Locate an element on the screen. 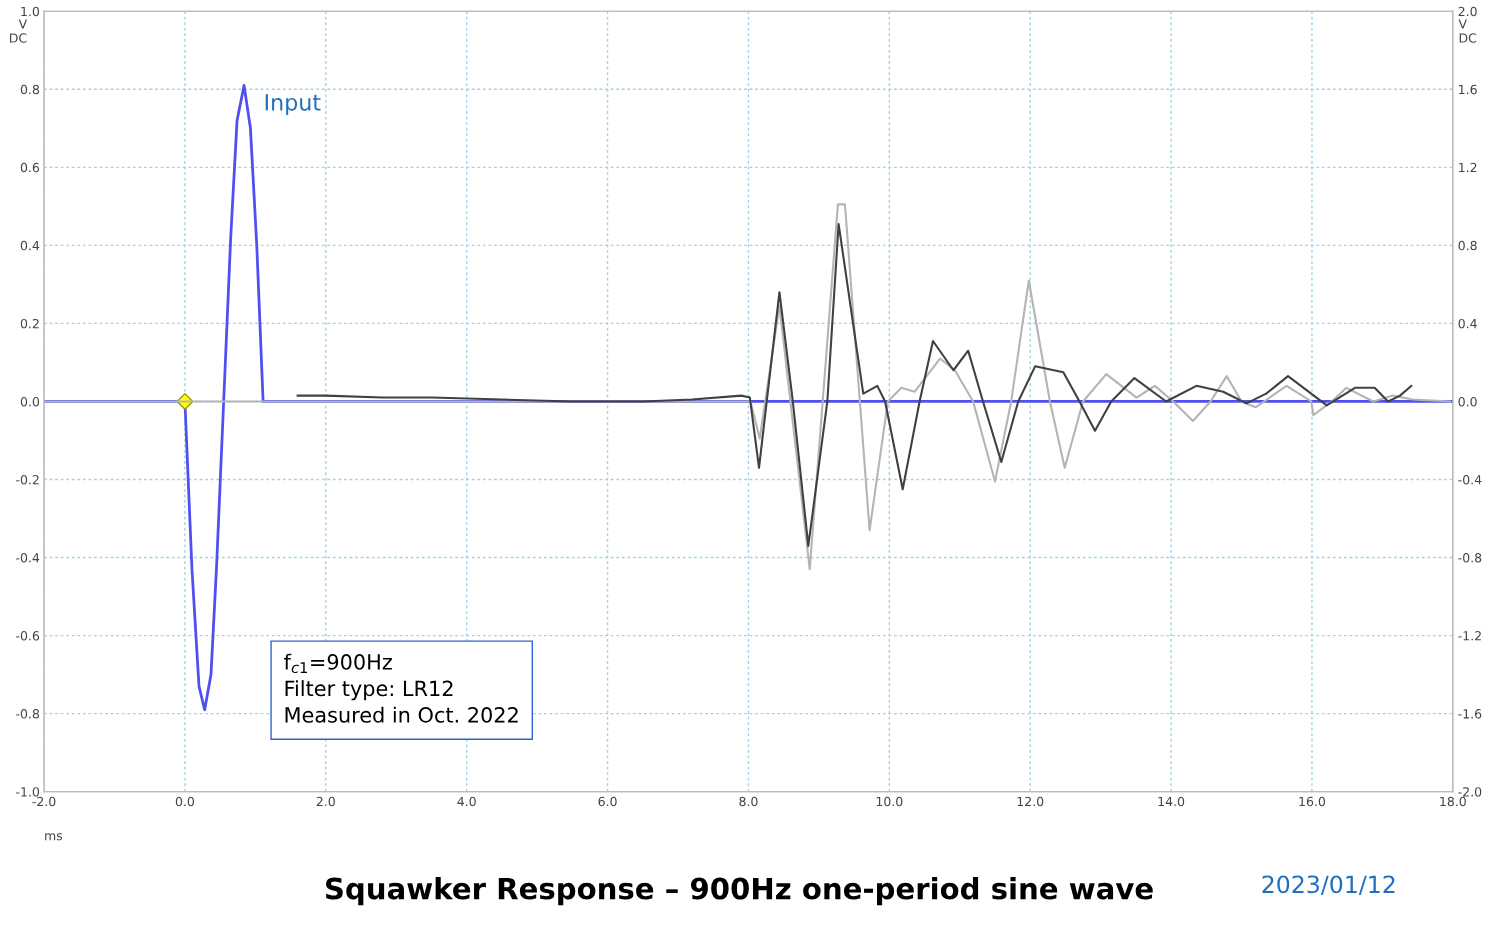 This screenshot has height=938, width=1493. y-tick-label: 0.2 is located at coordinates (29, 323).